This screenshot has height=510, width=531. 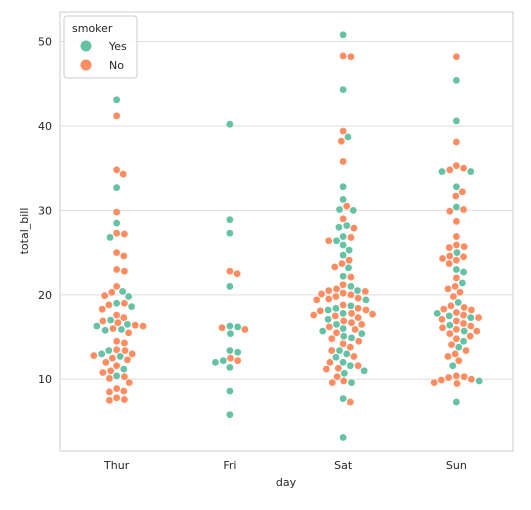 I want to click on legend-label-yes: Yes, so click(x=117, y=46).